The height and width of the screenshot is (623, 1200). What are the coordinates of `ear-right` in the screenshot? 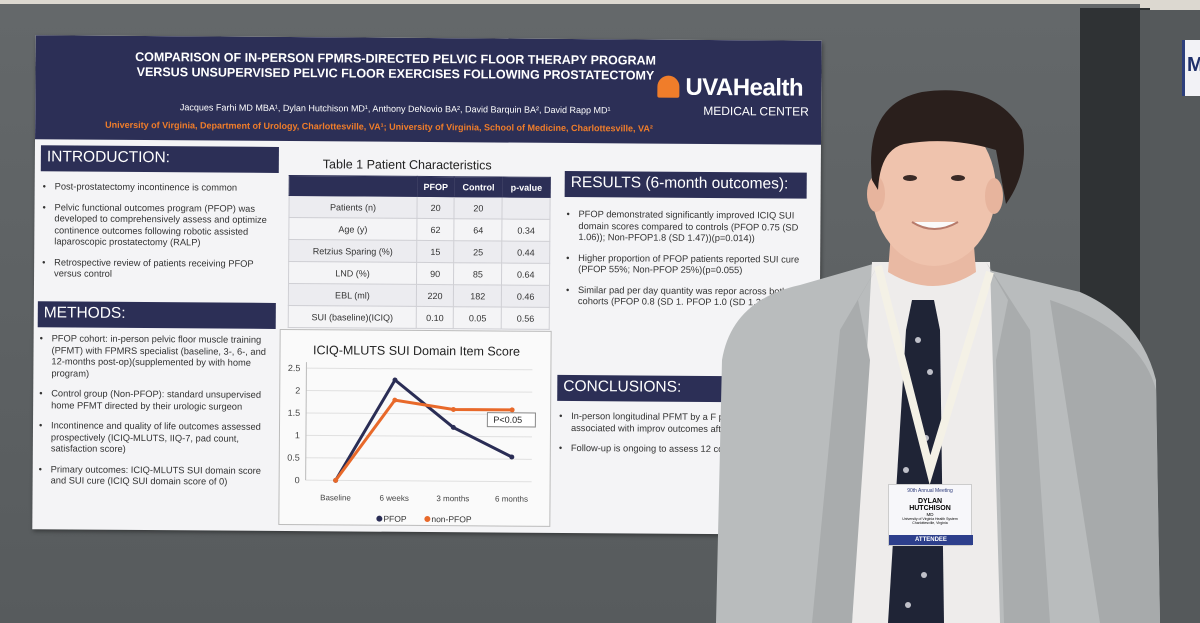 It's located at (994, 196).